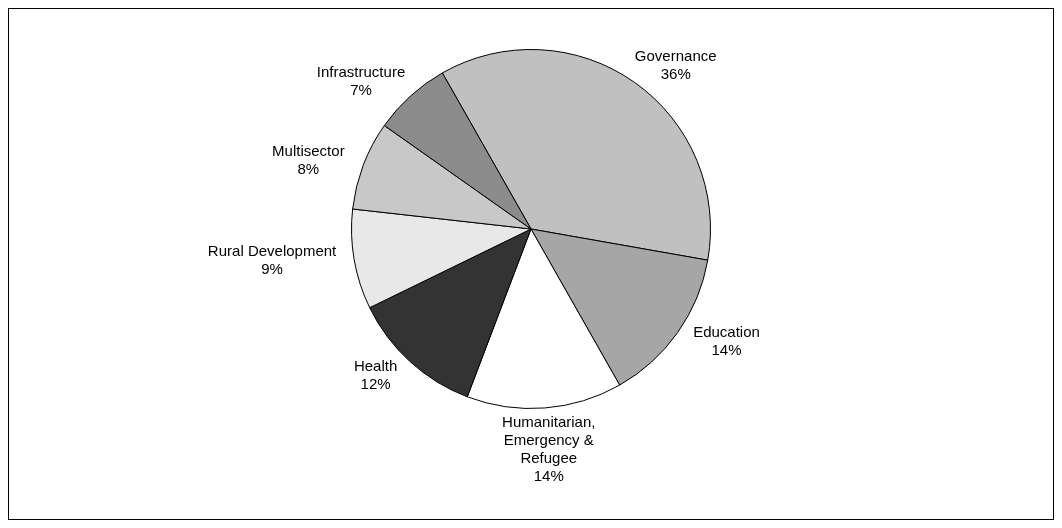 The image size is (1062, 528). I want to click on slice-label: Health, so click(375, 365).